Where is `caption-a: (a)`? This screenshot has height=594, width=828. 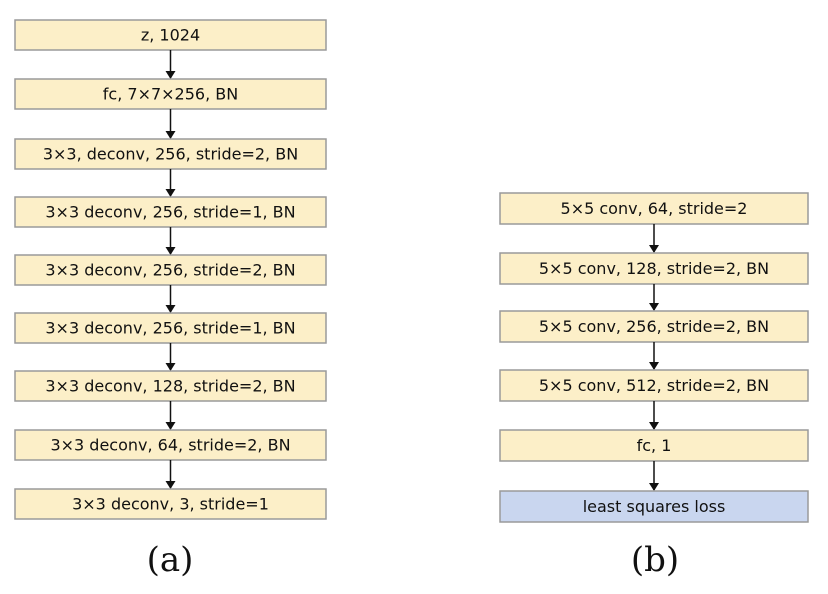 caption-a: (a) is located at coordinates (170, 560).